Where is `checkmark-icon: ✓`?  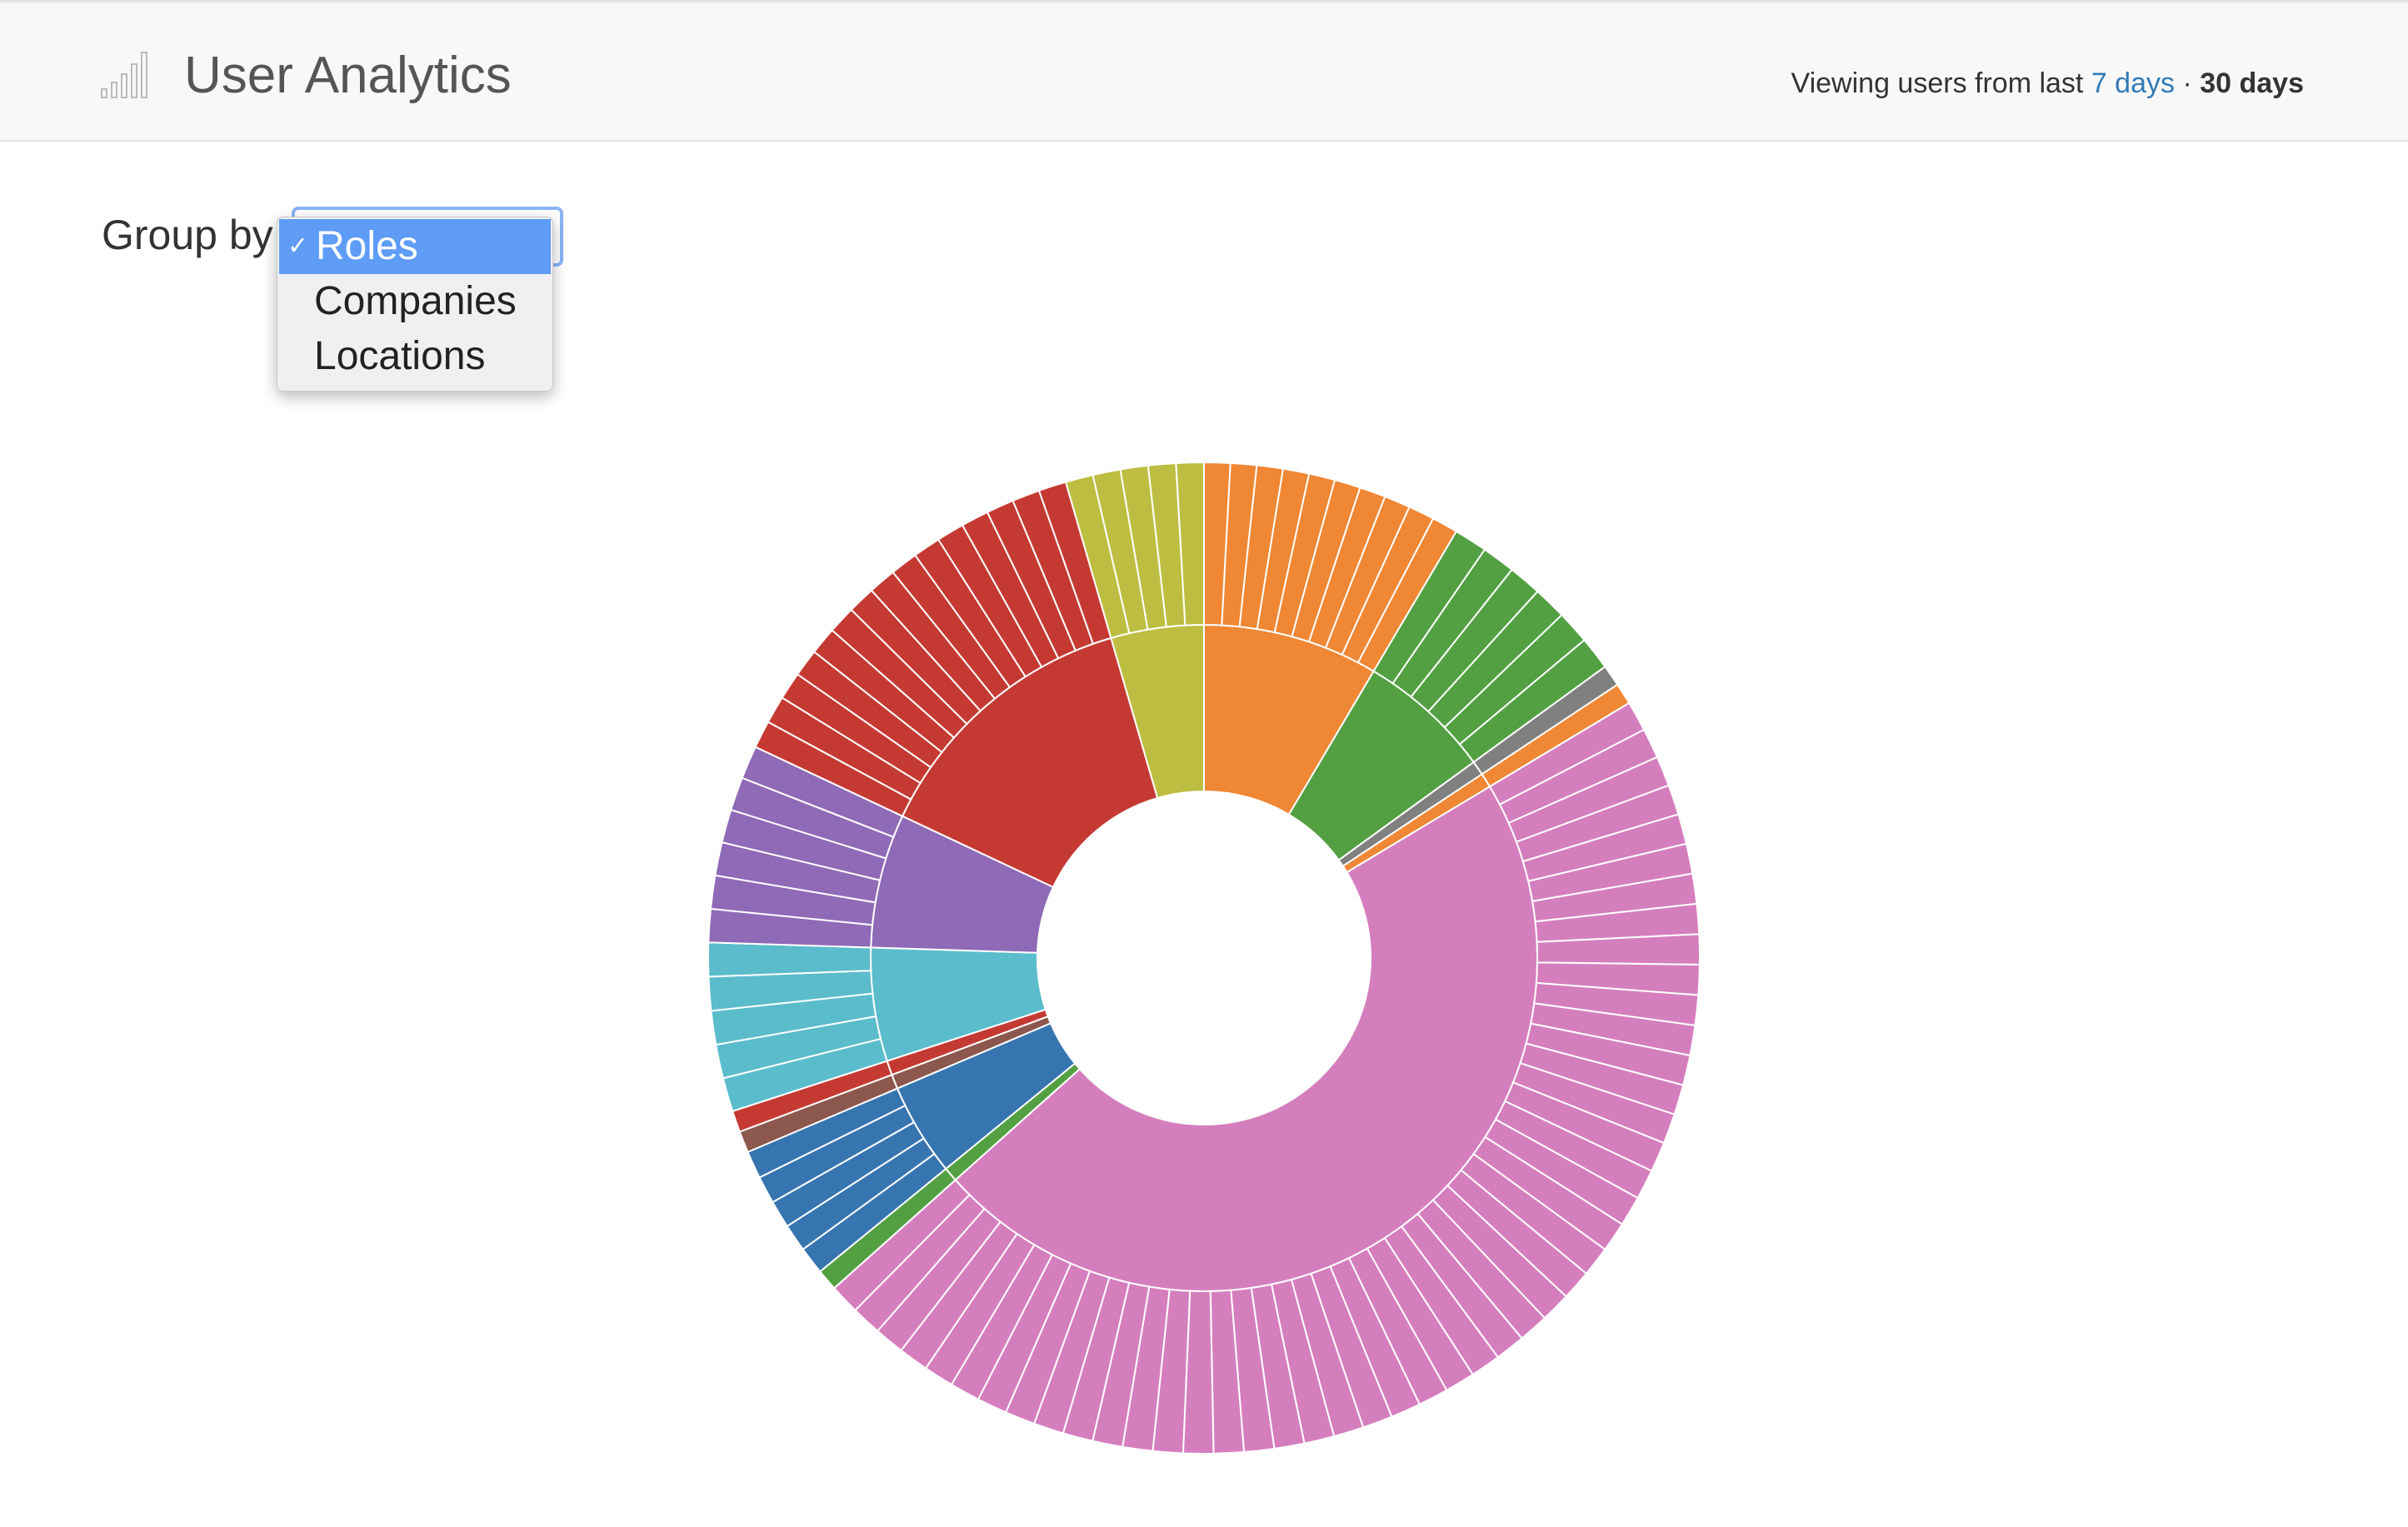
checkmark-icon: ✓ is located at coordinates (298, 246).